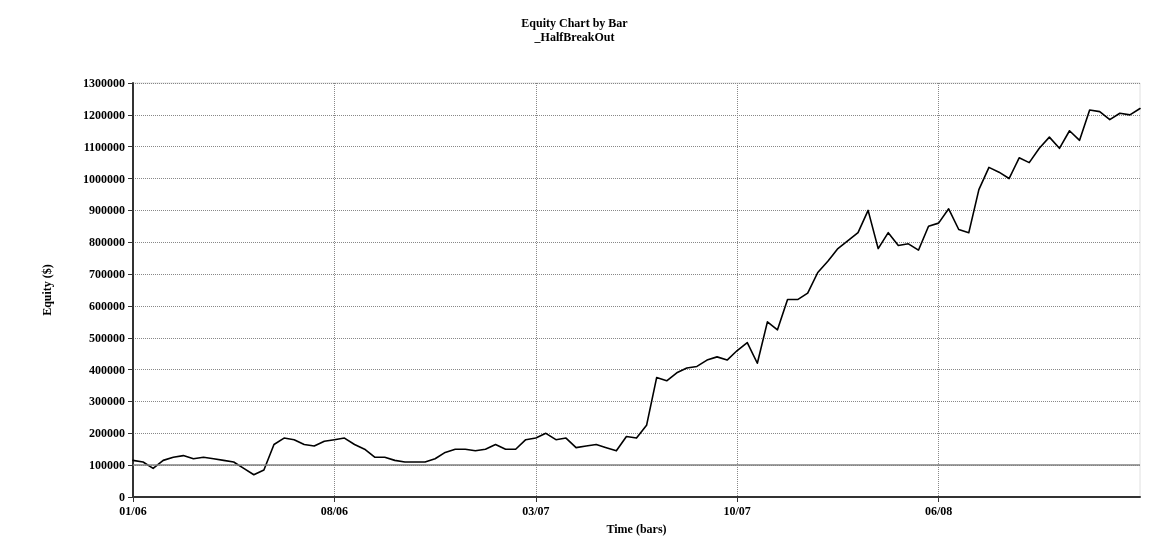 The width and height of the screenshot is (1149, 545). I want to click on y-tick-label: 300000, so click(107, 401).